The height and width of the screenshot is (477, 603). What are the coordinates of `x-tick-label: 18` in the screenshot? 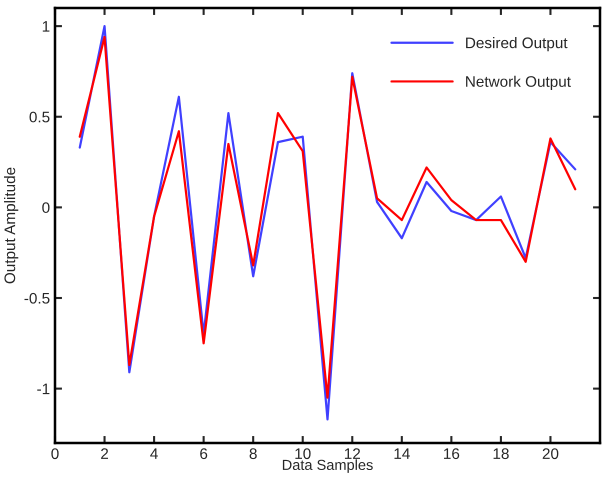 It's located at (501, 454).